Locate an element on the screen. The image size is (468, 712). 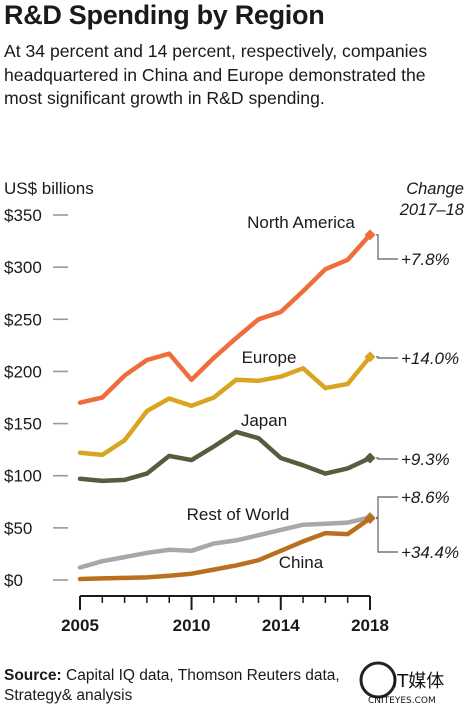
watermark-ring is located at coordinates (378, 680).